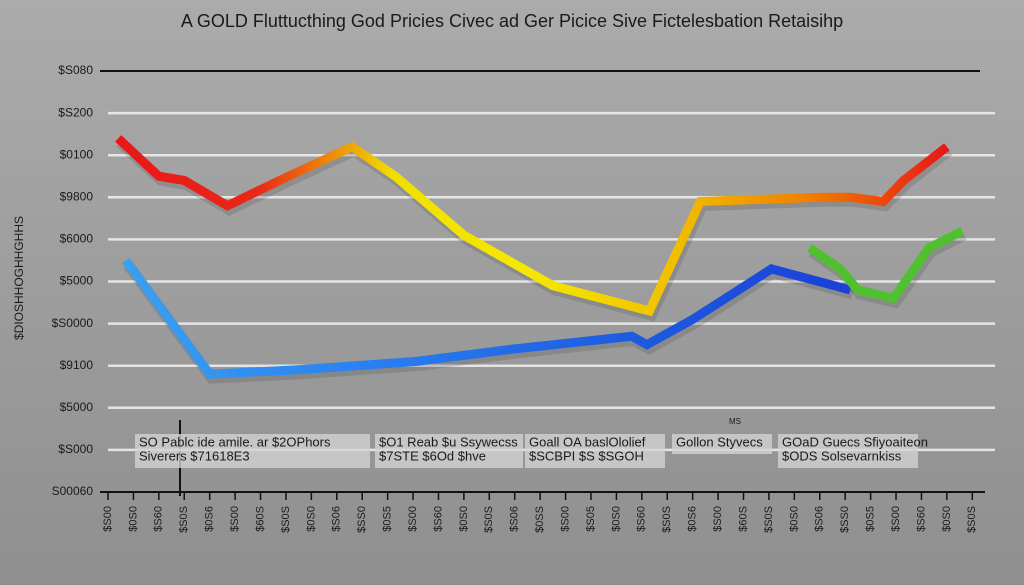 This screenshot has height=585, width=1024. I want to click on small-note: MS, so click(735, 421).